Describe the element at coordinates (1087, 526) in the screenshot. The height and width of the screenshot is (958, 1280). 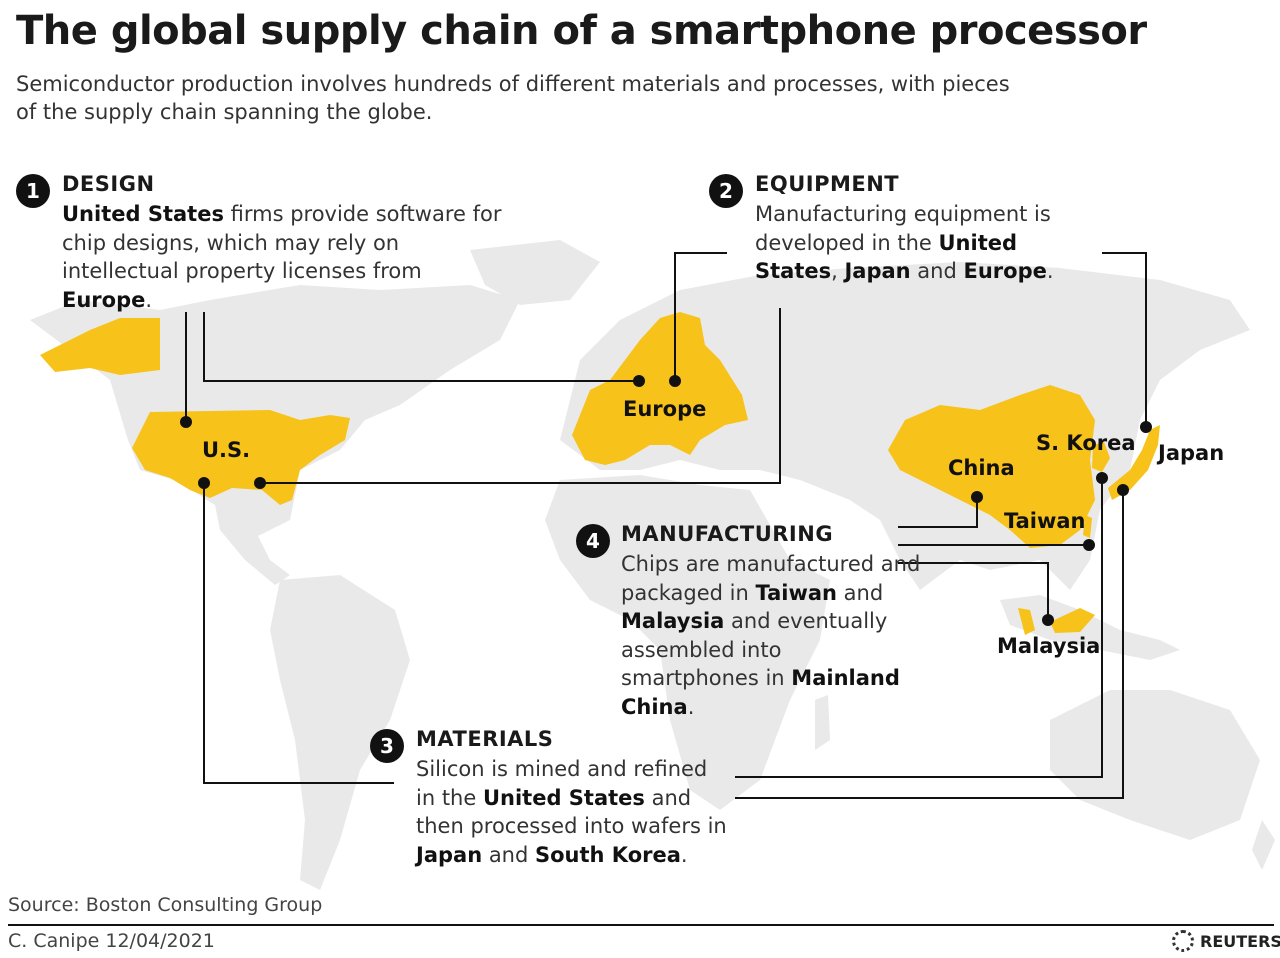
I see `highlight-taiwan` at that location.